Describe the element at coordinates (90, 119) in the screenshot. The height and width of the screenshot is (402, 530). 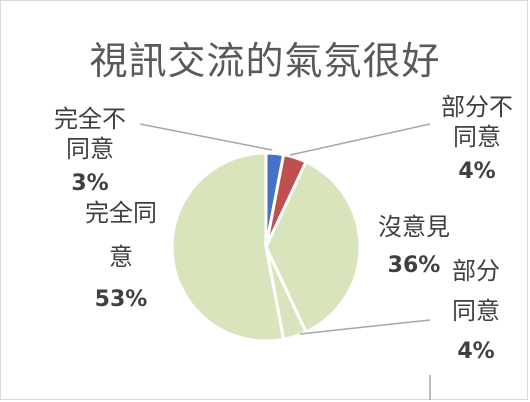
I see `label-strongly-disagree-line1: 完全不` at that location.